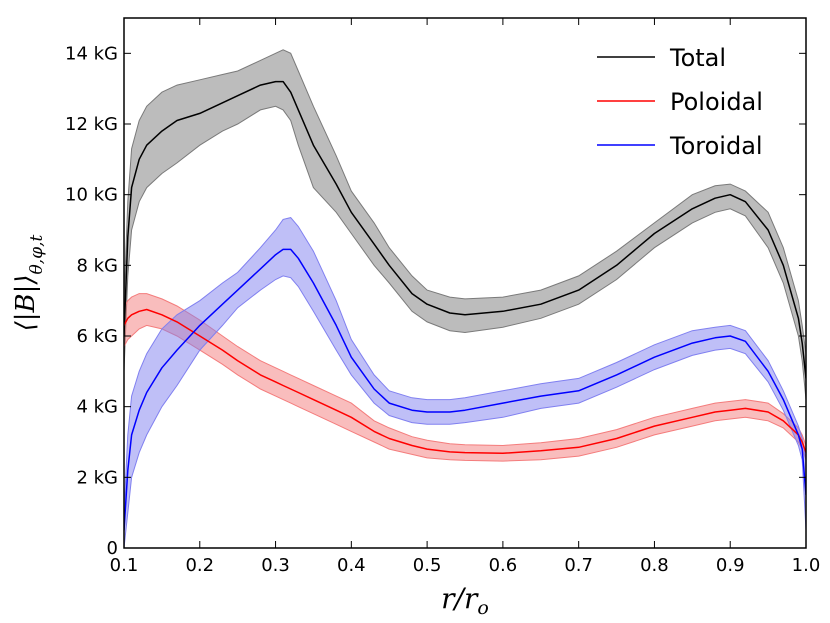  I want to click on x-tick-label: 0.4, so click(351, 565).